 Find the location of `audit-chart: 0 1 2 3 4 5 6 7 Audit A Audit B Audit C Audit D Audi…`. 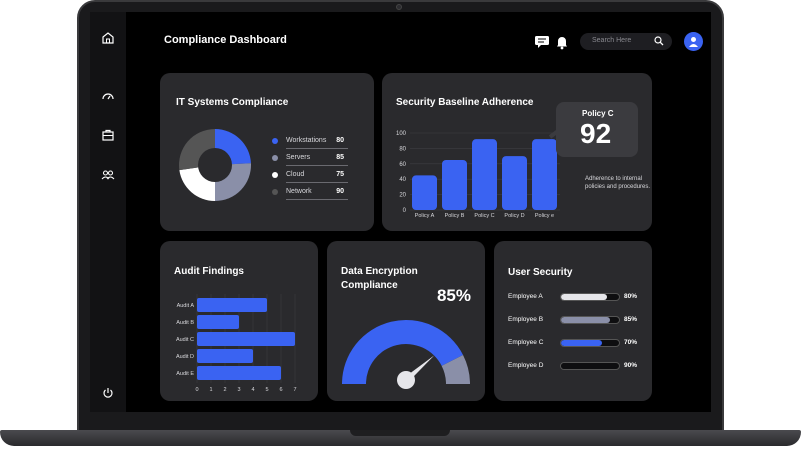

audit-chart: 0 1 2 3 4 5 6 7 Audit A Audit B Audit C Audit D Audi… is located at coordinates (236, 343).